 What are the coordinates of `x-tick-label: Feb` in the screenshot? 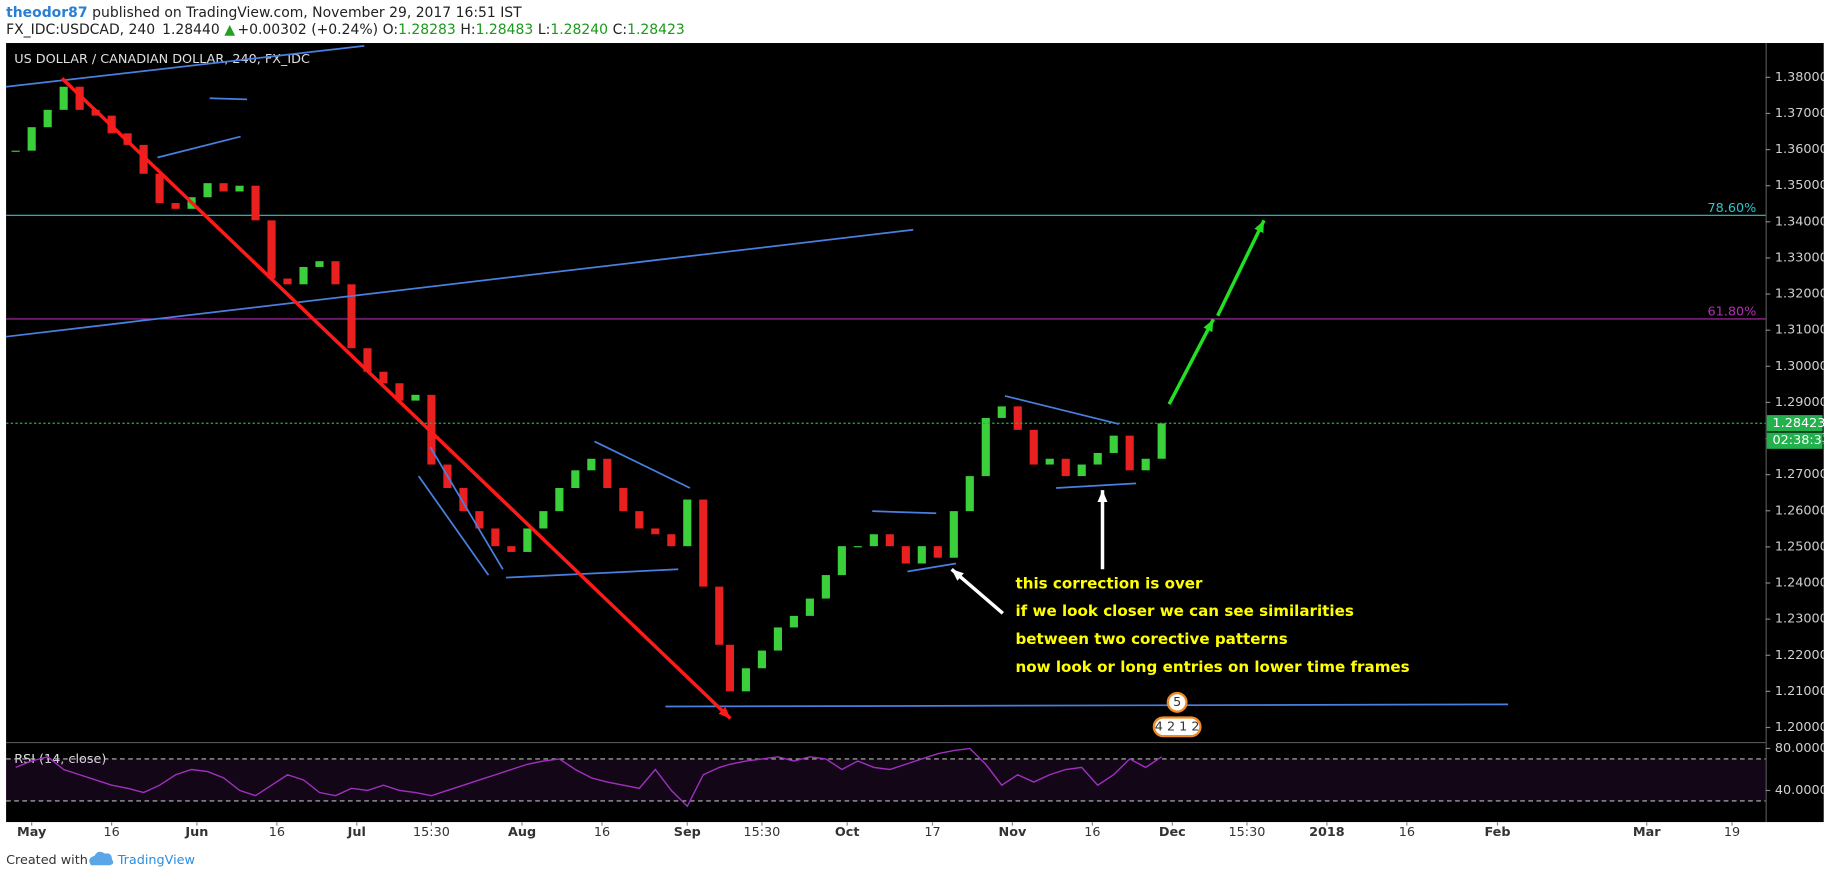 It's located at (1497, 832).